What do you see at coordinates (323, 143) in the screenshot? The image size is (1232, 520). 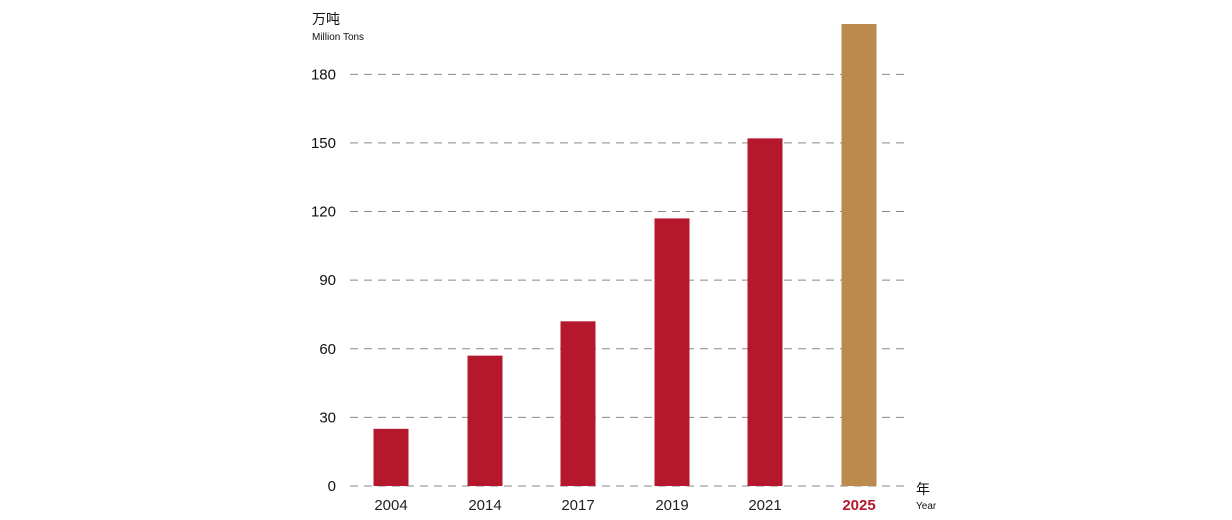 I see `y-tick-label-150: 150` at bounding box center [323, 143].